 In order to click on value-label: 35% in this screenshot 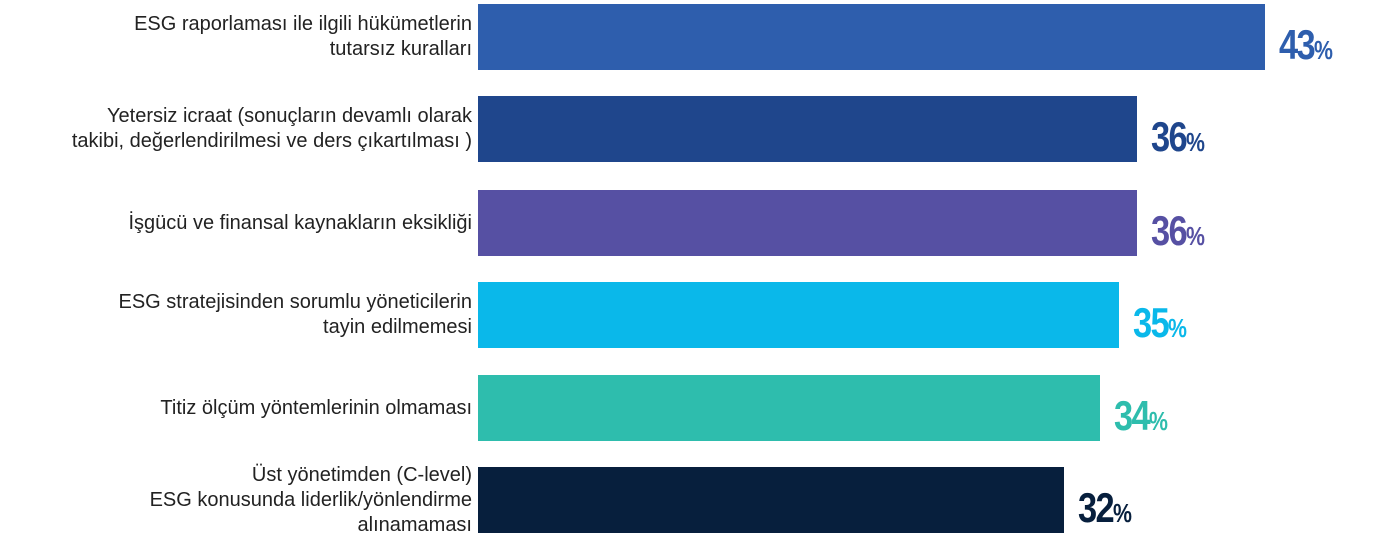, I will do `click(1160, 325)`.